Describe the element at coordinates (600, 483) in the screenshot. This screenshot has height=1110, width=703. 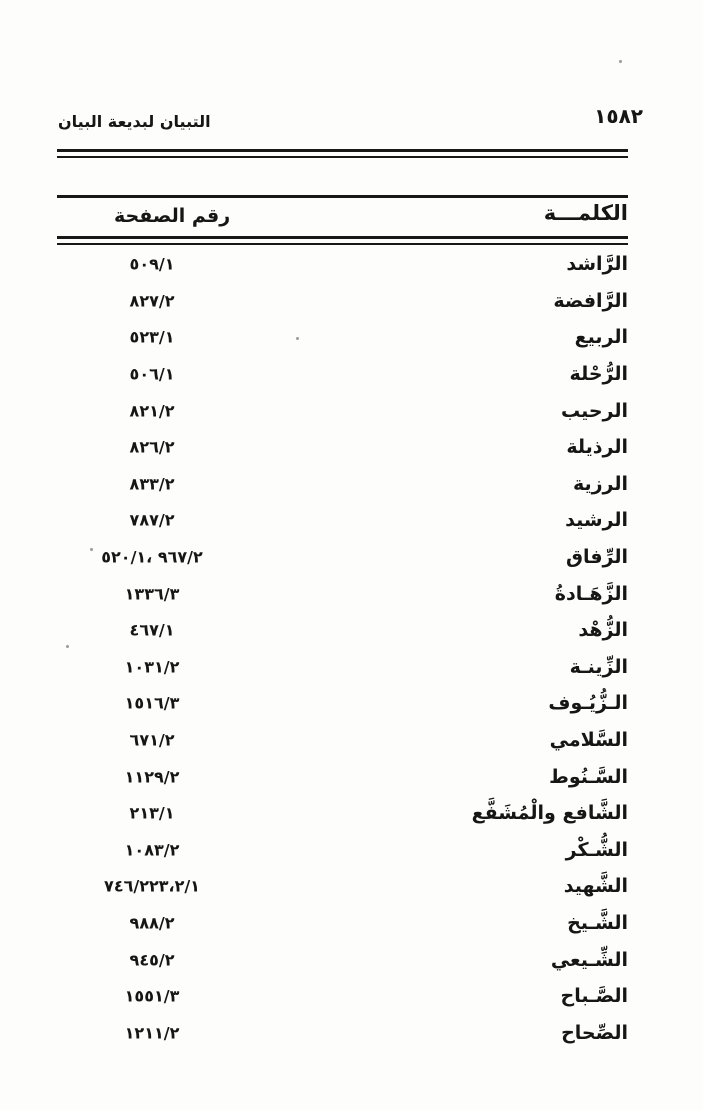
I see `index-word: الرزية` at that location.